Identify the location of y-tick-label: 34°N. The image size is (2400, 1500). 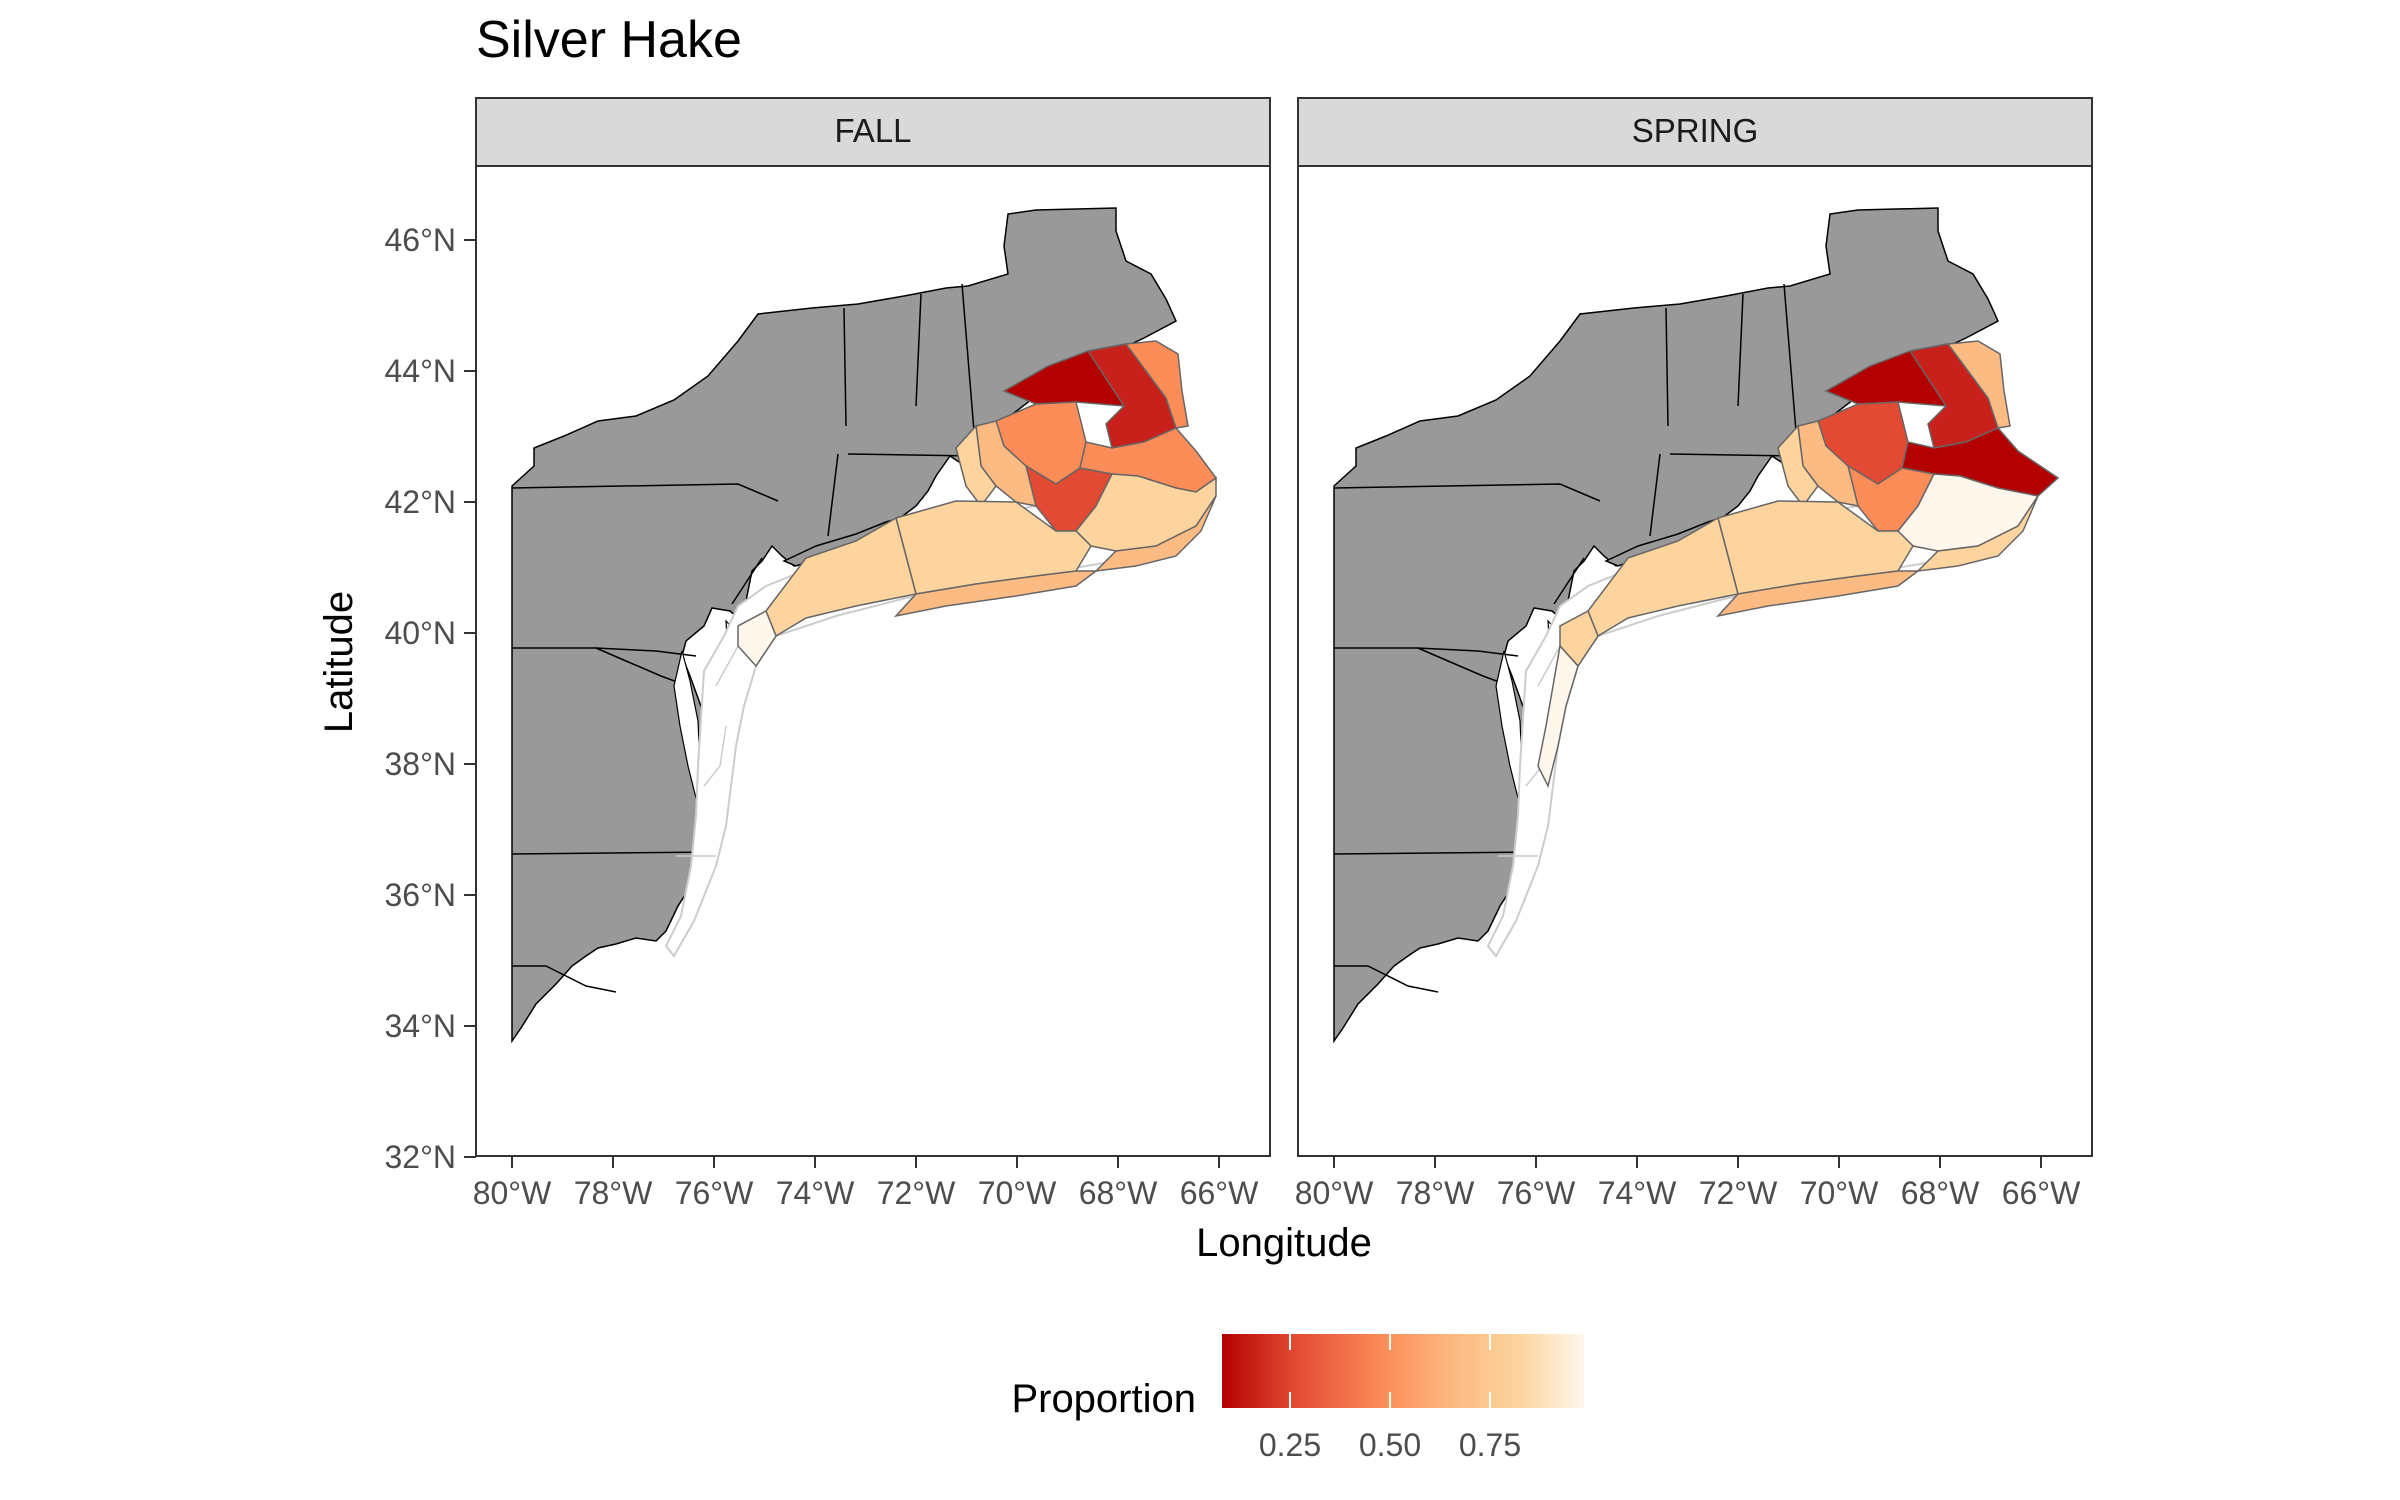
(421, 1026).